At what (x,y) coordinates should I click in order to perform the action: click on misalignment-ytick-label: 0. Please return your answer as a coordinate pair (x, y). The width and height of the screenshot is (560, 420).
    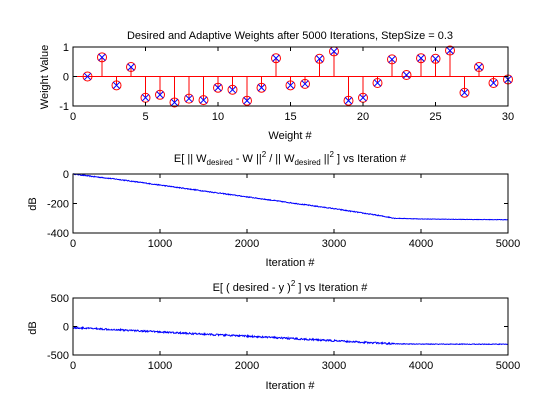
    Looking at the image, I should click on (66, 175).